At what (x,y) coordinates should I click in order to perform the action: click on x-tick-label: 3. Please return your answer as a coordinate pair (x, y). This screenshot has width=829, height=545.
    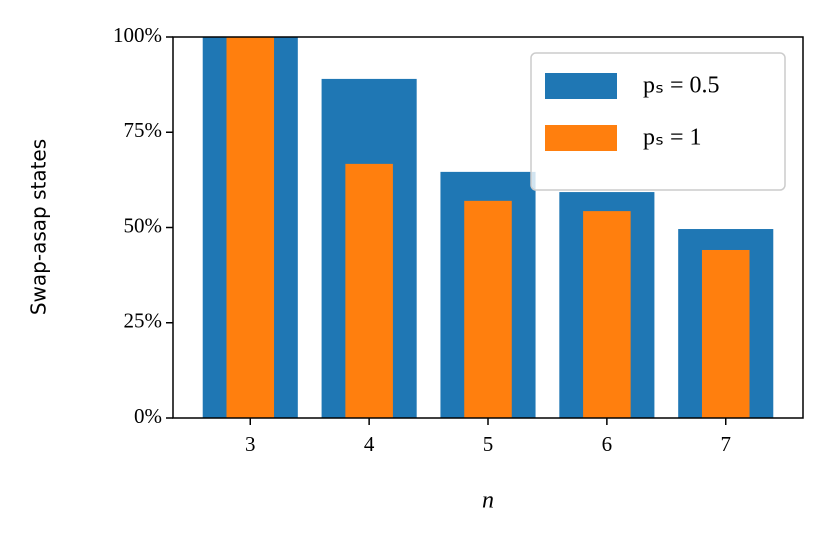
    Looking at the image, I should click on (250, 444).